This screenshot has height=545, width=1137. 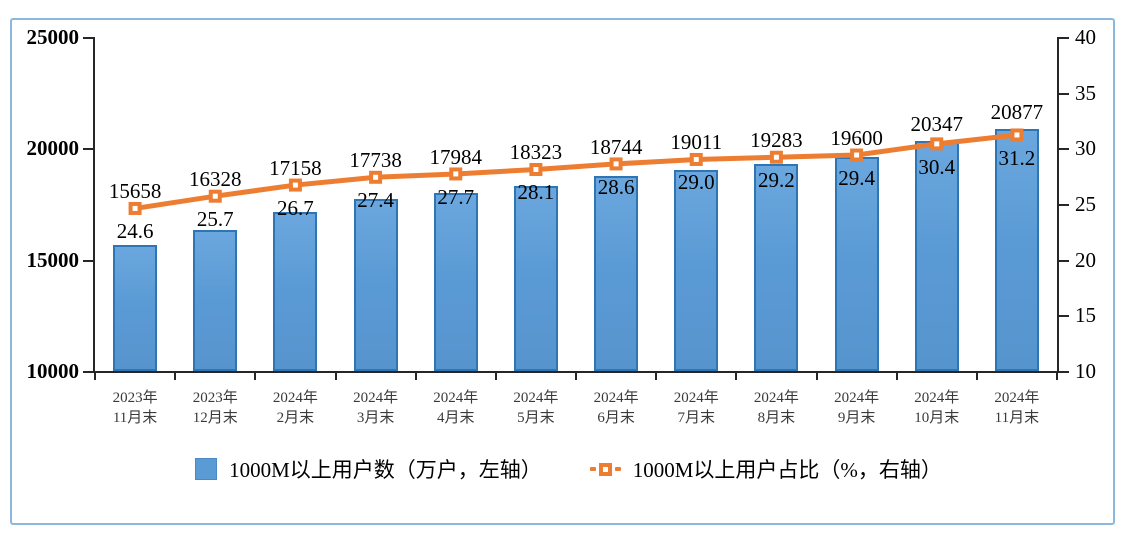 What do you see at coordinates (616, 408) in the screenshot?
I see `x-axis-category-label: 2024年 6月末` at bounding box center [616, 408].